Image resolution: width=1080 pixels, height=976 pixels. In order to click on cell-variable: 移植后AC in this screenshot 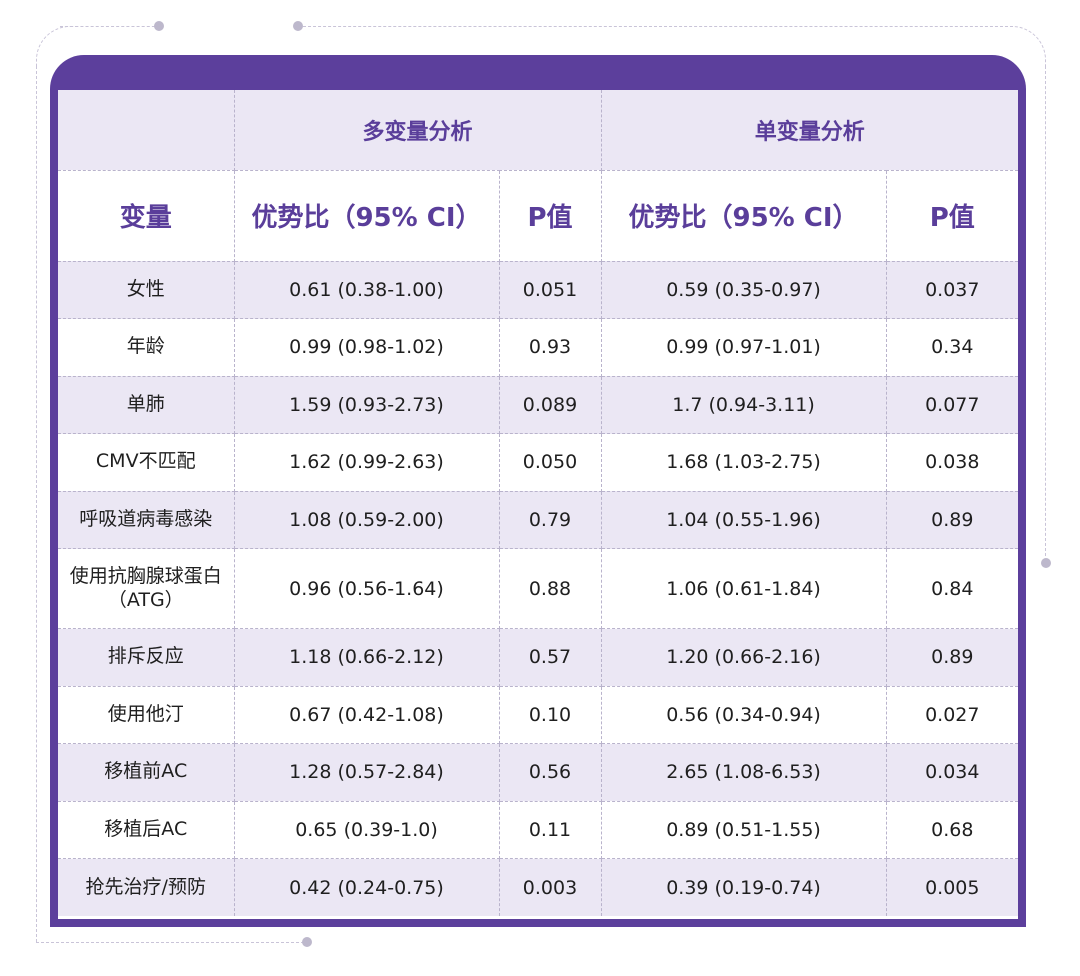, I will do `click(146, 830)`.